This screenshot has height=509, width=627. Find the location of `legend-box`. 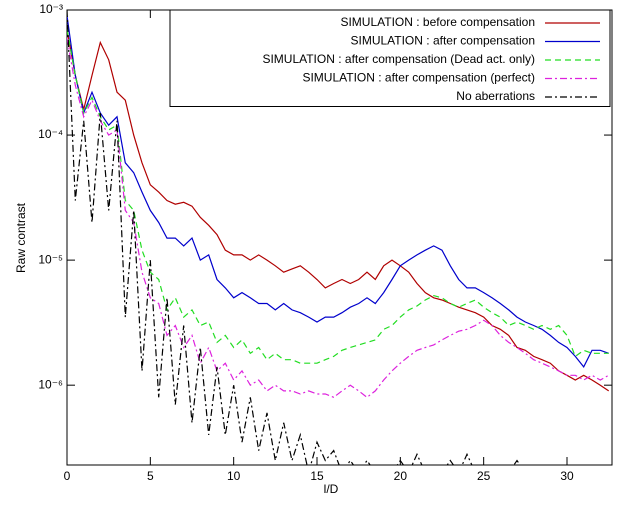

legend-box is located at coordinates (390, 58).